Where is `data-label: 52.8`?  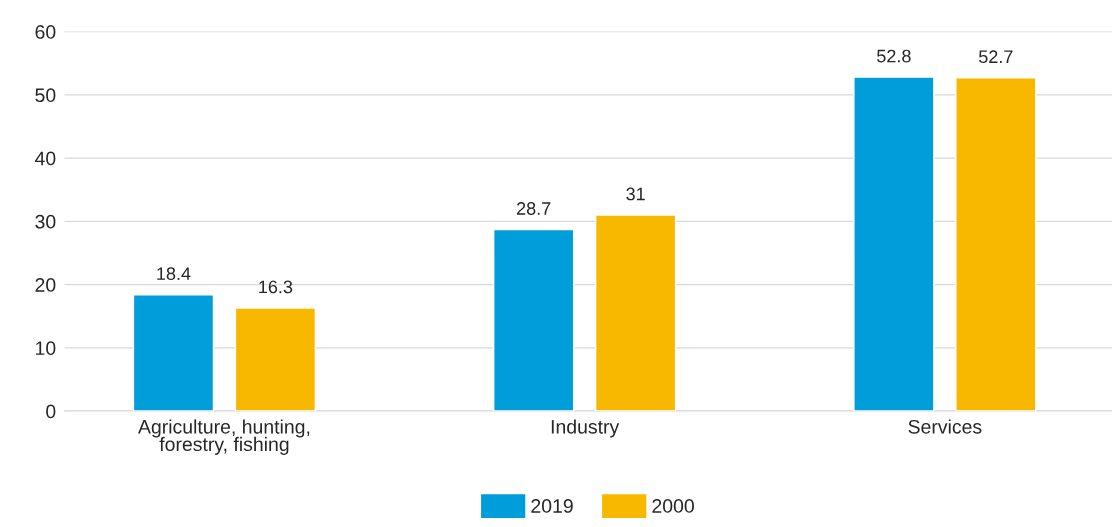 data-label: 52.8 is located at coordinates (894, 56).